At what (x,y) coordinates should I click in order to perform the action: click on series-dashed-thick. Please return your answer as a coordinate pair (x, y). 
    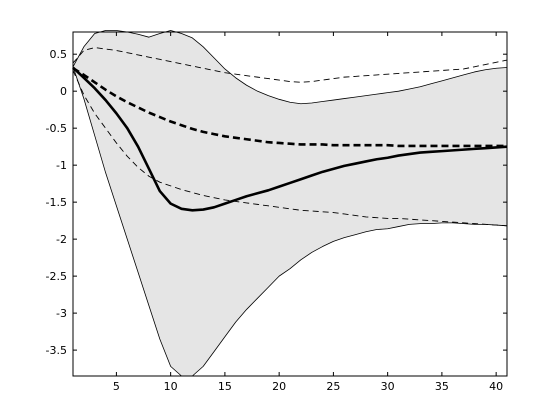
    Looking at the image, I should click on (289, 107).